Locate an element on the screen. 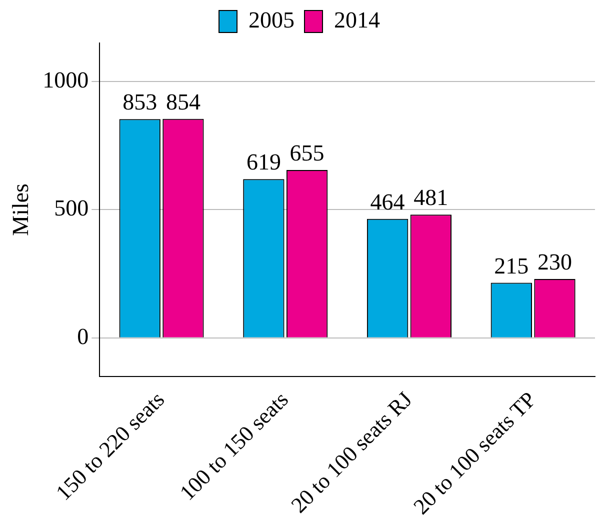 Image resolution: width=597 pixels, height=524 pixels. data-label: 230 is located at coordinates (555, 261).